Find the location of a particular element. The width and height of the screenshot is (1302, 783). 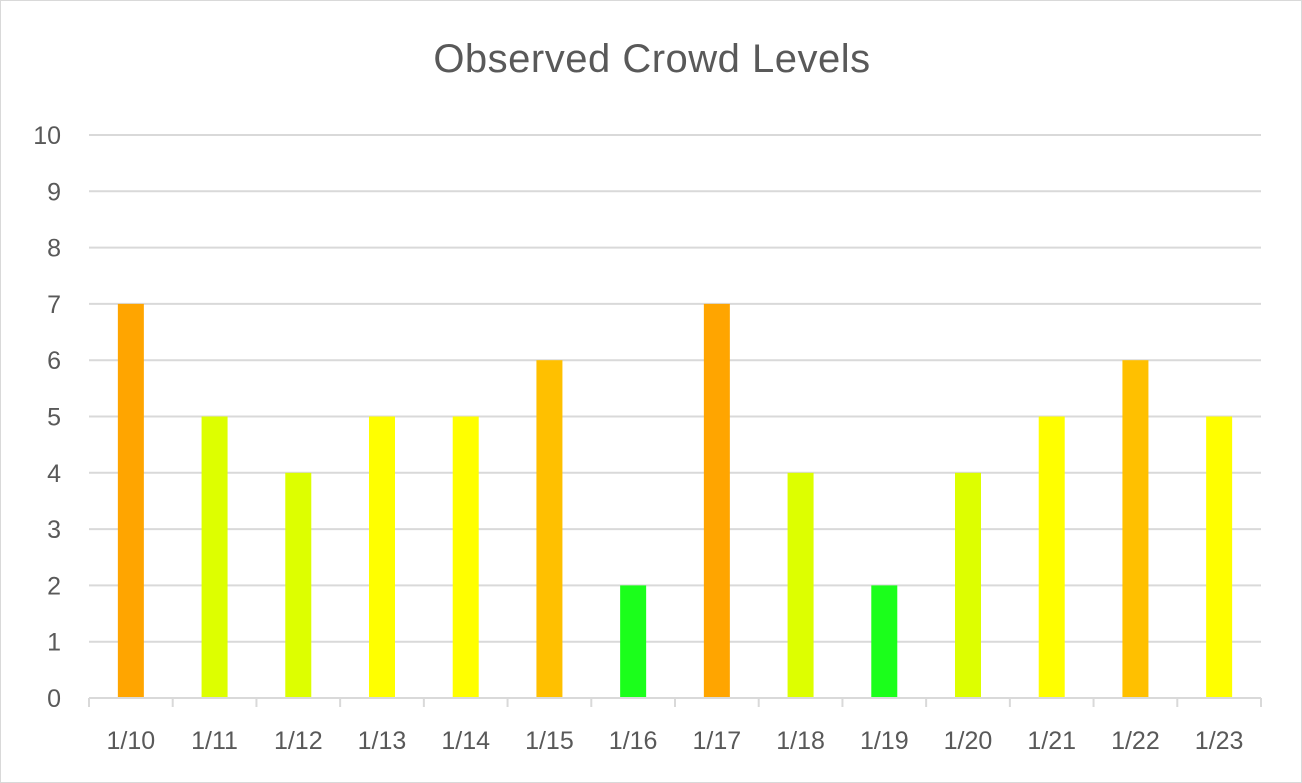

y-tick-label: 8 is located at coordinates (54, 249).